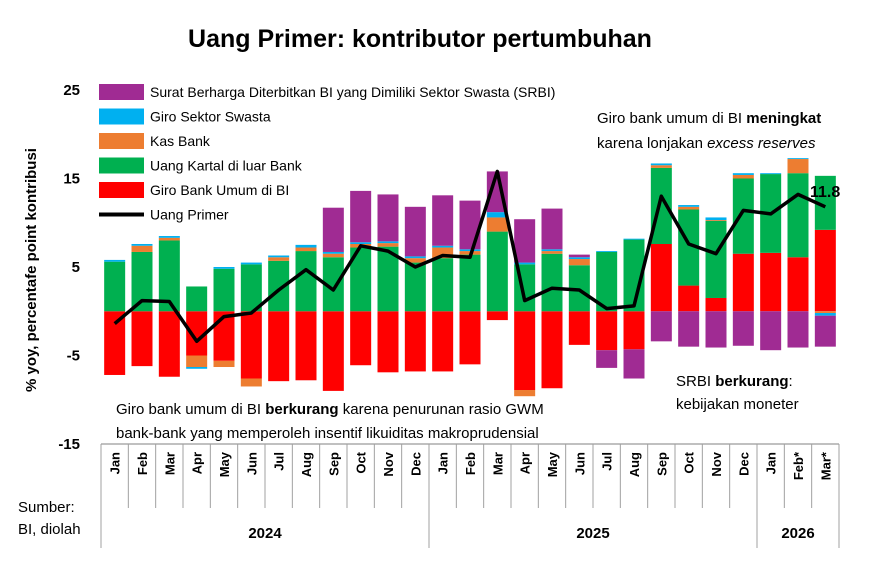  What do you see at coordinates (251, 463) in the screenshot?
I see `x-tick-label: Jun` at bounding box center [251, 463].